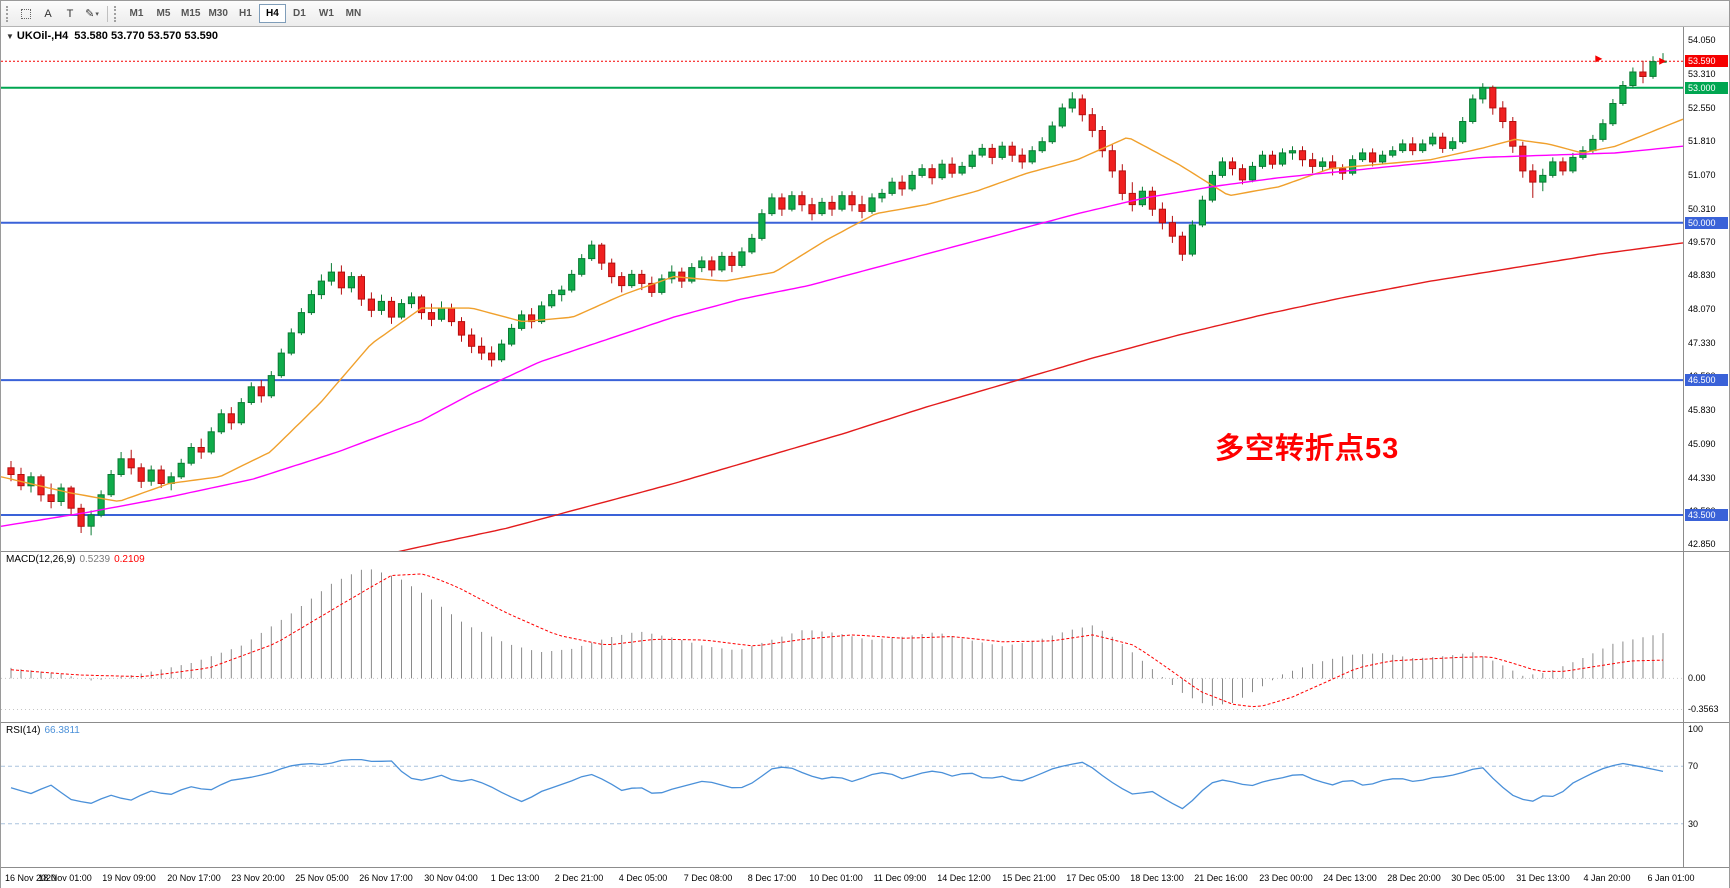  Describe the element at coordinates (1702, 478) in the screenshot. I see `price-tick: 44.330` at that location.